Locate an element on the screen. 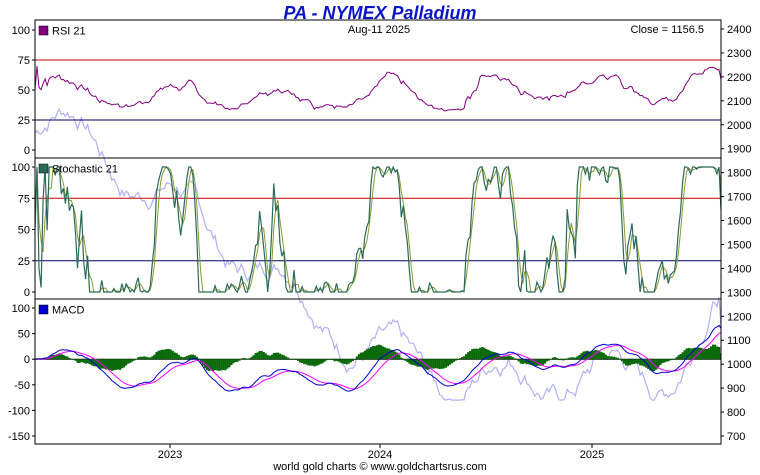 The height and width of the screenshot is (475, 760). macd-signal-line-group is located at coordinates (378, 360).